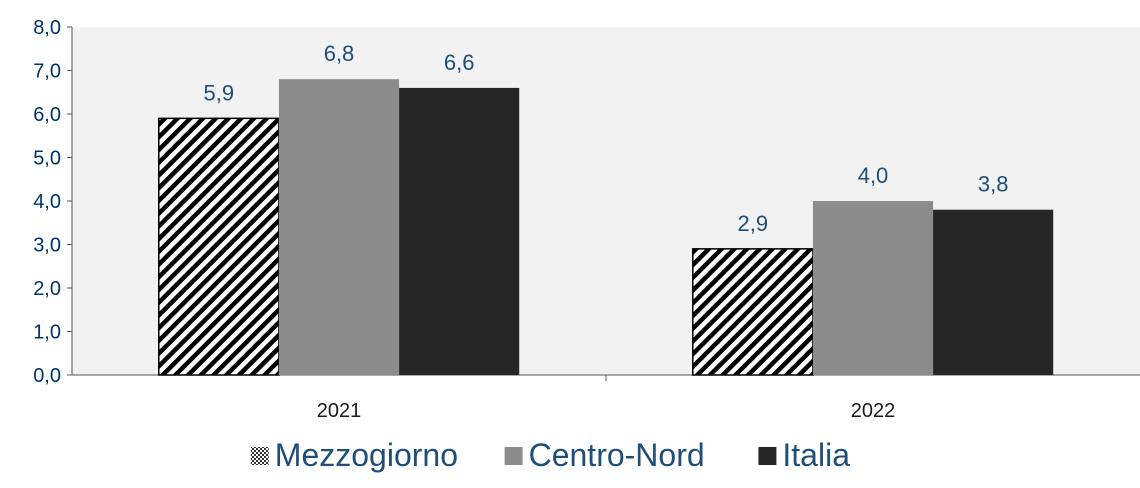  Describe the element at coordinates (47, 115) in the screenshot. I see `y-tick-label: 6,0` at that location.